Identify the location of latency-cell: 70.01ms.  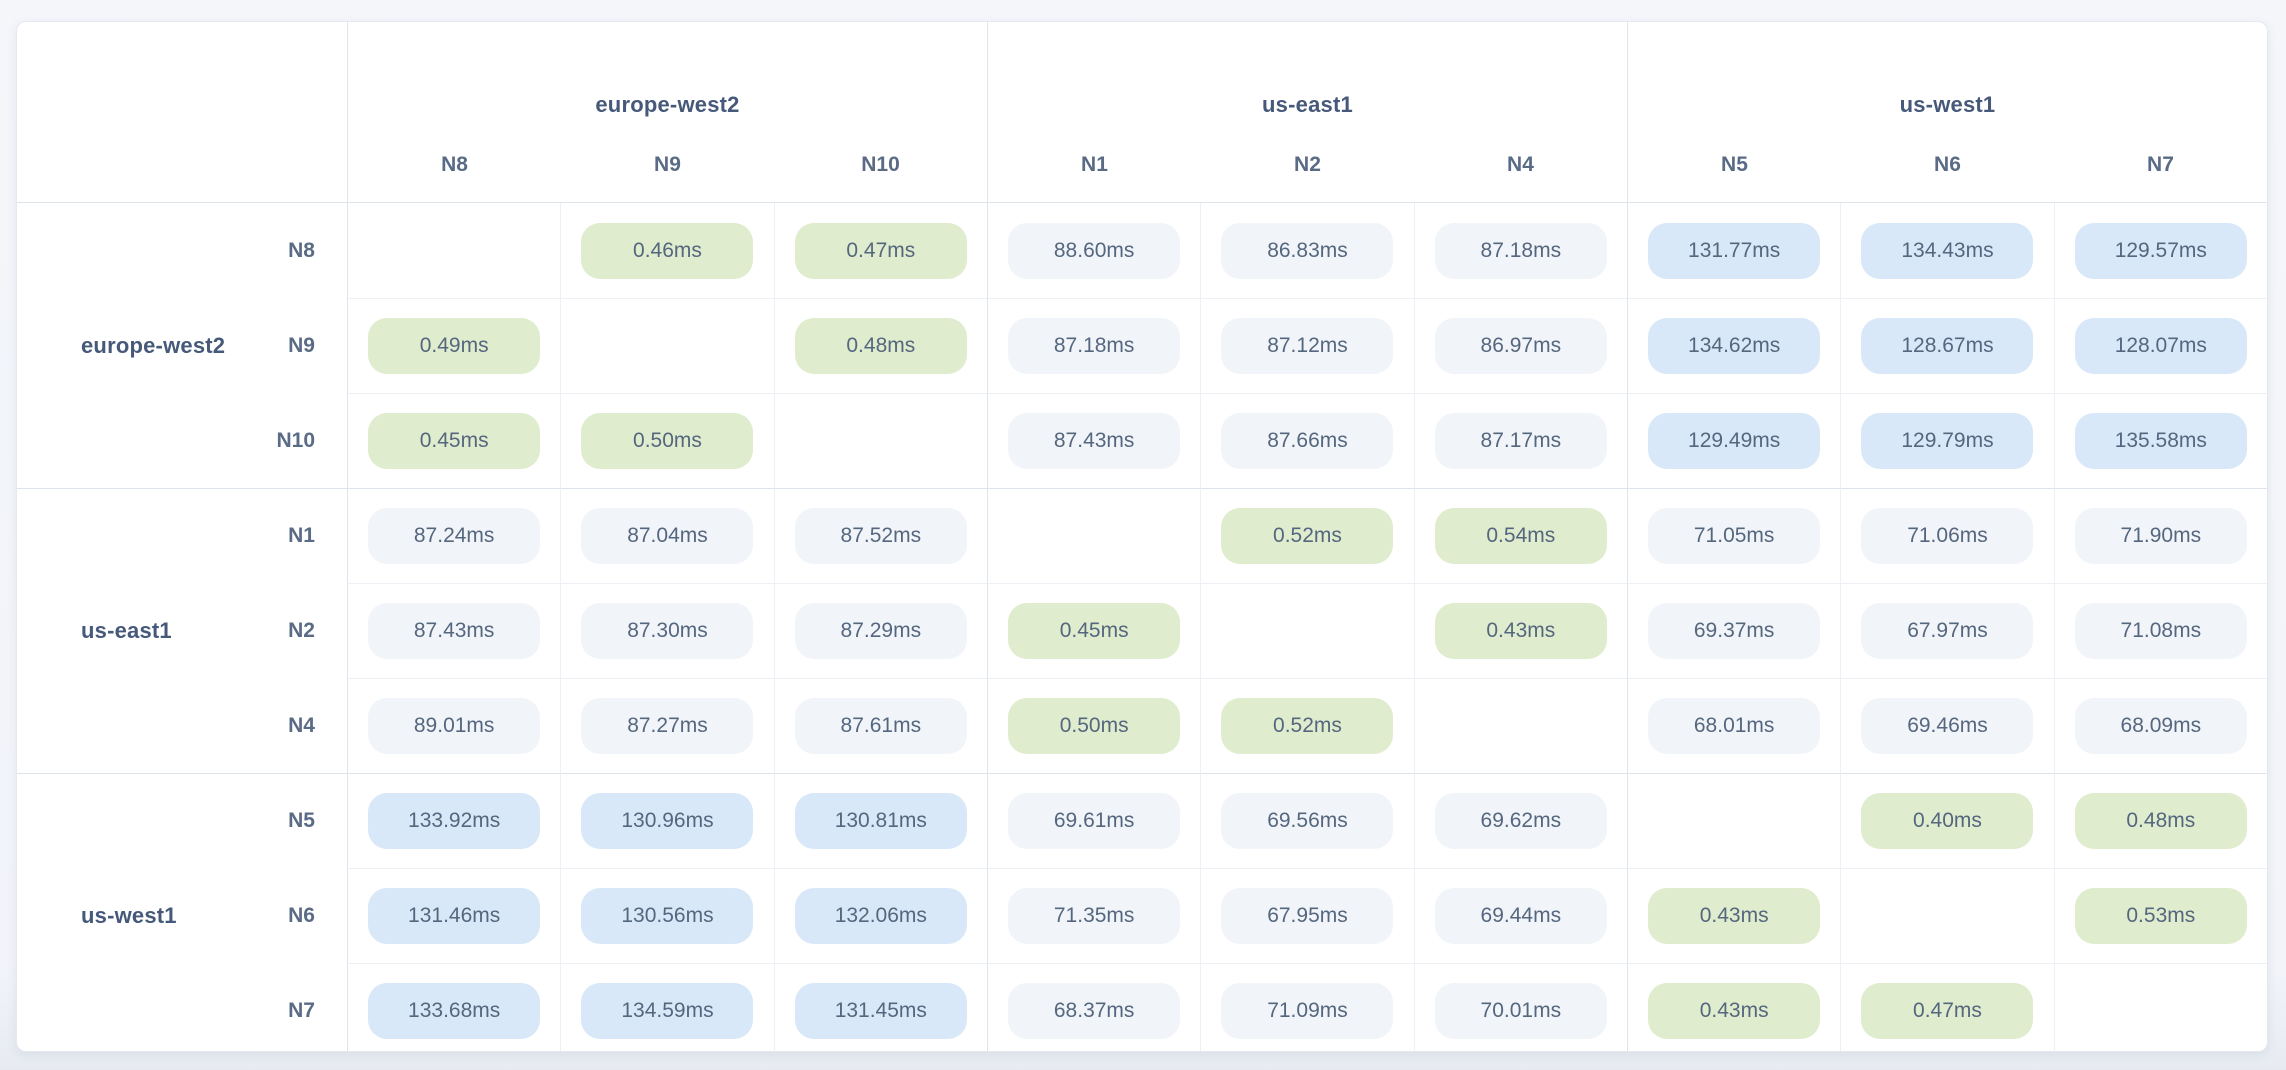
(1520, 1007).